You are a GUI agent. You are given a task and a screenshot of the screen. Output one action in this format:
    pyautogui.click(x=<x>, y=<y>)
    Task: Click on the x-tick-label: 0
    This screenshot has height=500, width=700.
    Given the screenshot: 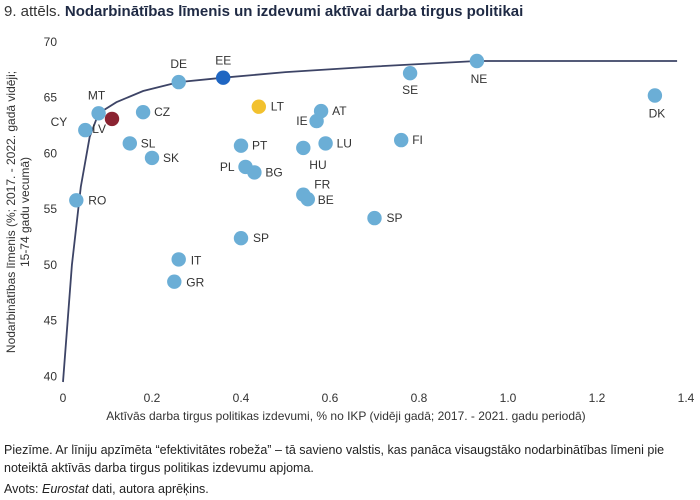 What is the action you would take?
    pyautogui.click(x=63, y=398)
    